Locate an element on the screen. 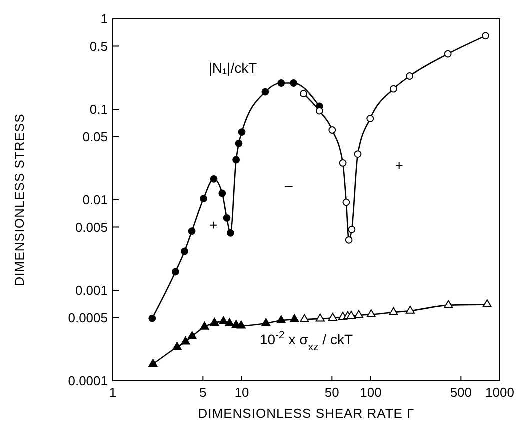 The height and width of the screenshot is (424, 532). x-tick-label: 100 is located at coordinates (371, 392).